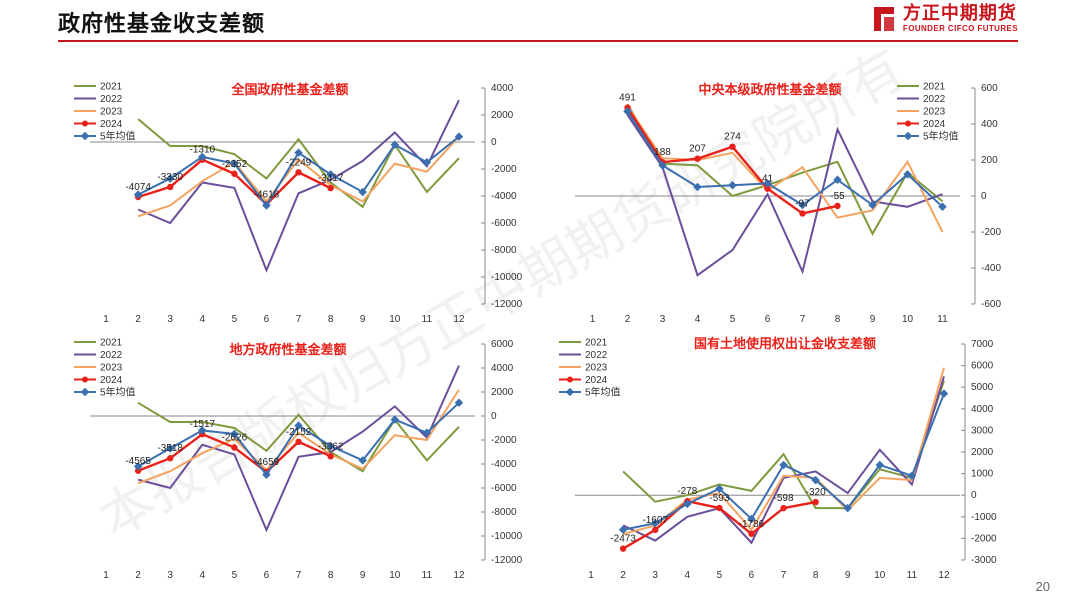 Image resolution: width=1080 pixels, height=608 pixels. Describe the element at coordinates (170, 448) in the screenshot. I see `data-label-2024: -3518` at that location.